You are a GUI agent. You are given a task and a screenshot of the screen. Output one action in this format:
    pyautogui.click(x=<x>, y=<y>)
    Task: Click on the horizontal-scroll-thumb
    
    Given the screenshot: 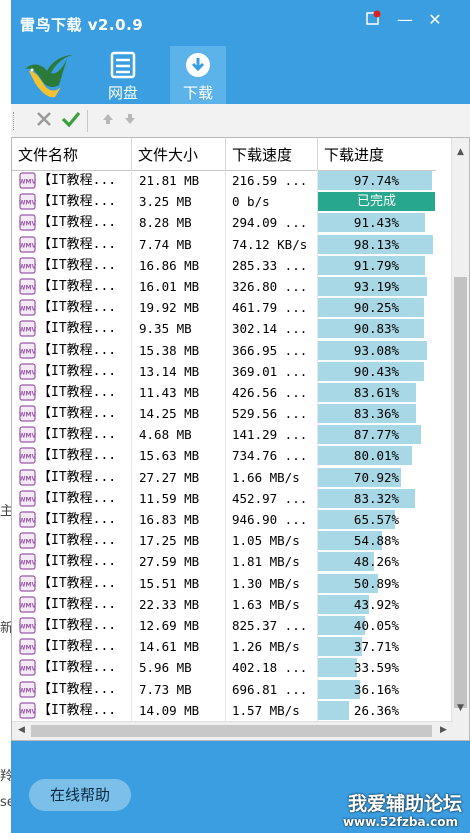 What is the action you would take?
    pyautogui.click(x=231, y=731)
    